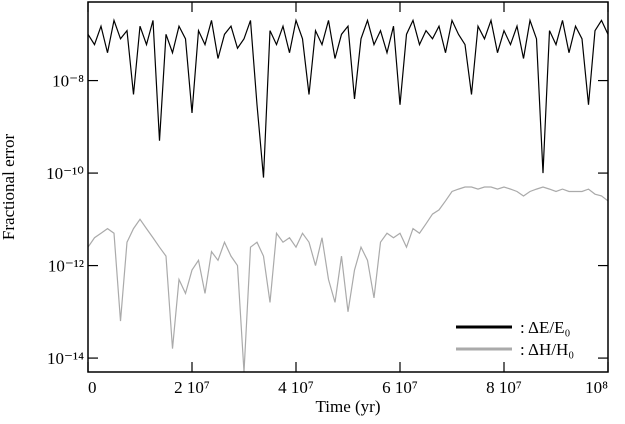  I want to click on x-tick-label: 0, so click(92, 387).